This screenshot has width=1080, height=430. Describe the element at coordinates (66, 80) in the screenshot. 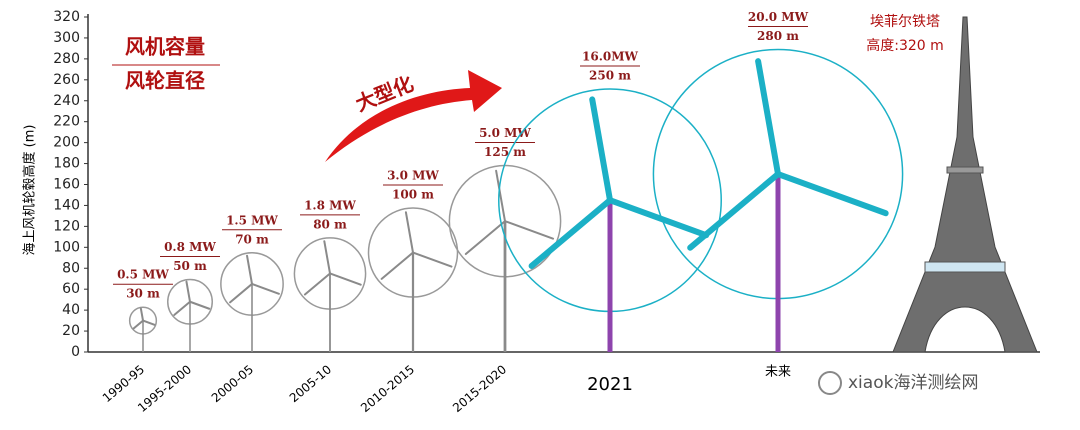

I see `y-tick-label: 260` at that location.